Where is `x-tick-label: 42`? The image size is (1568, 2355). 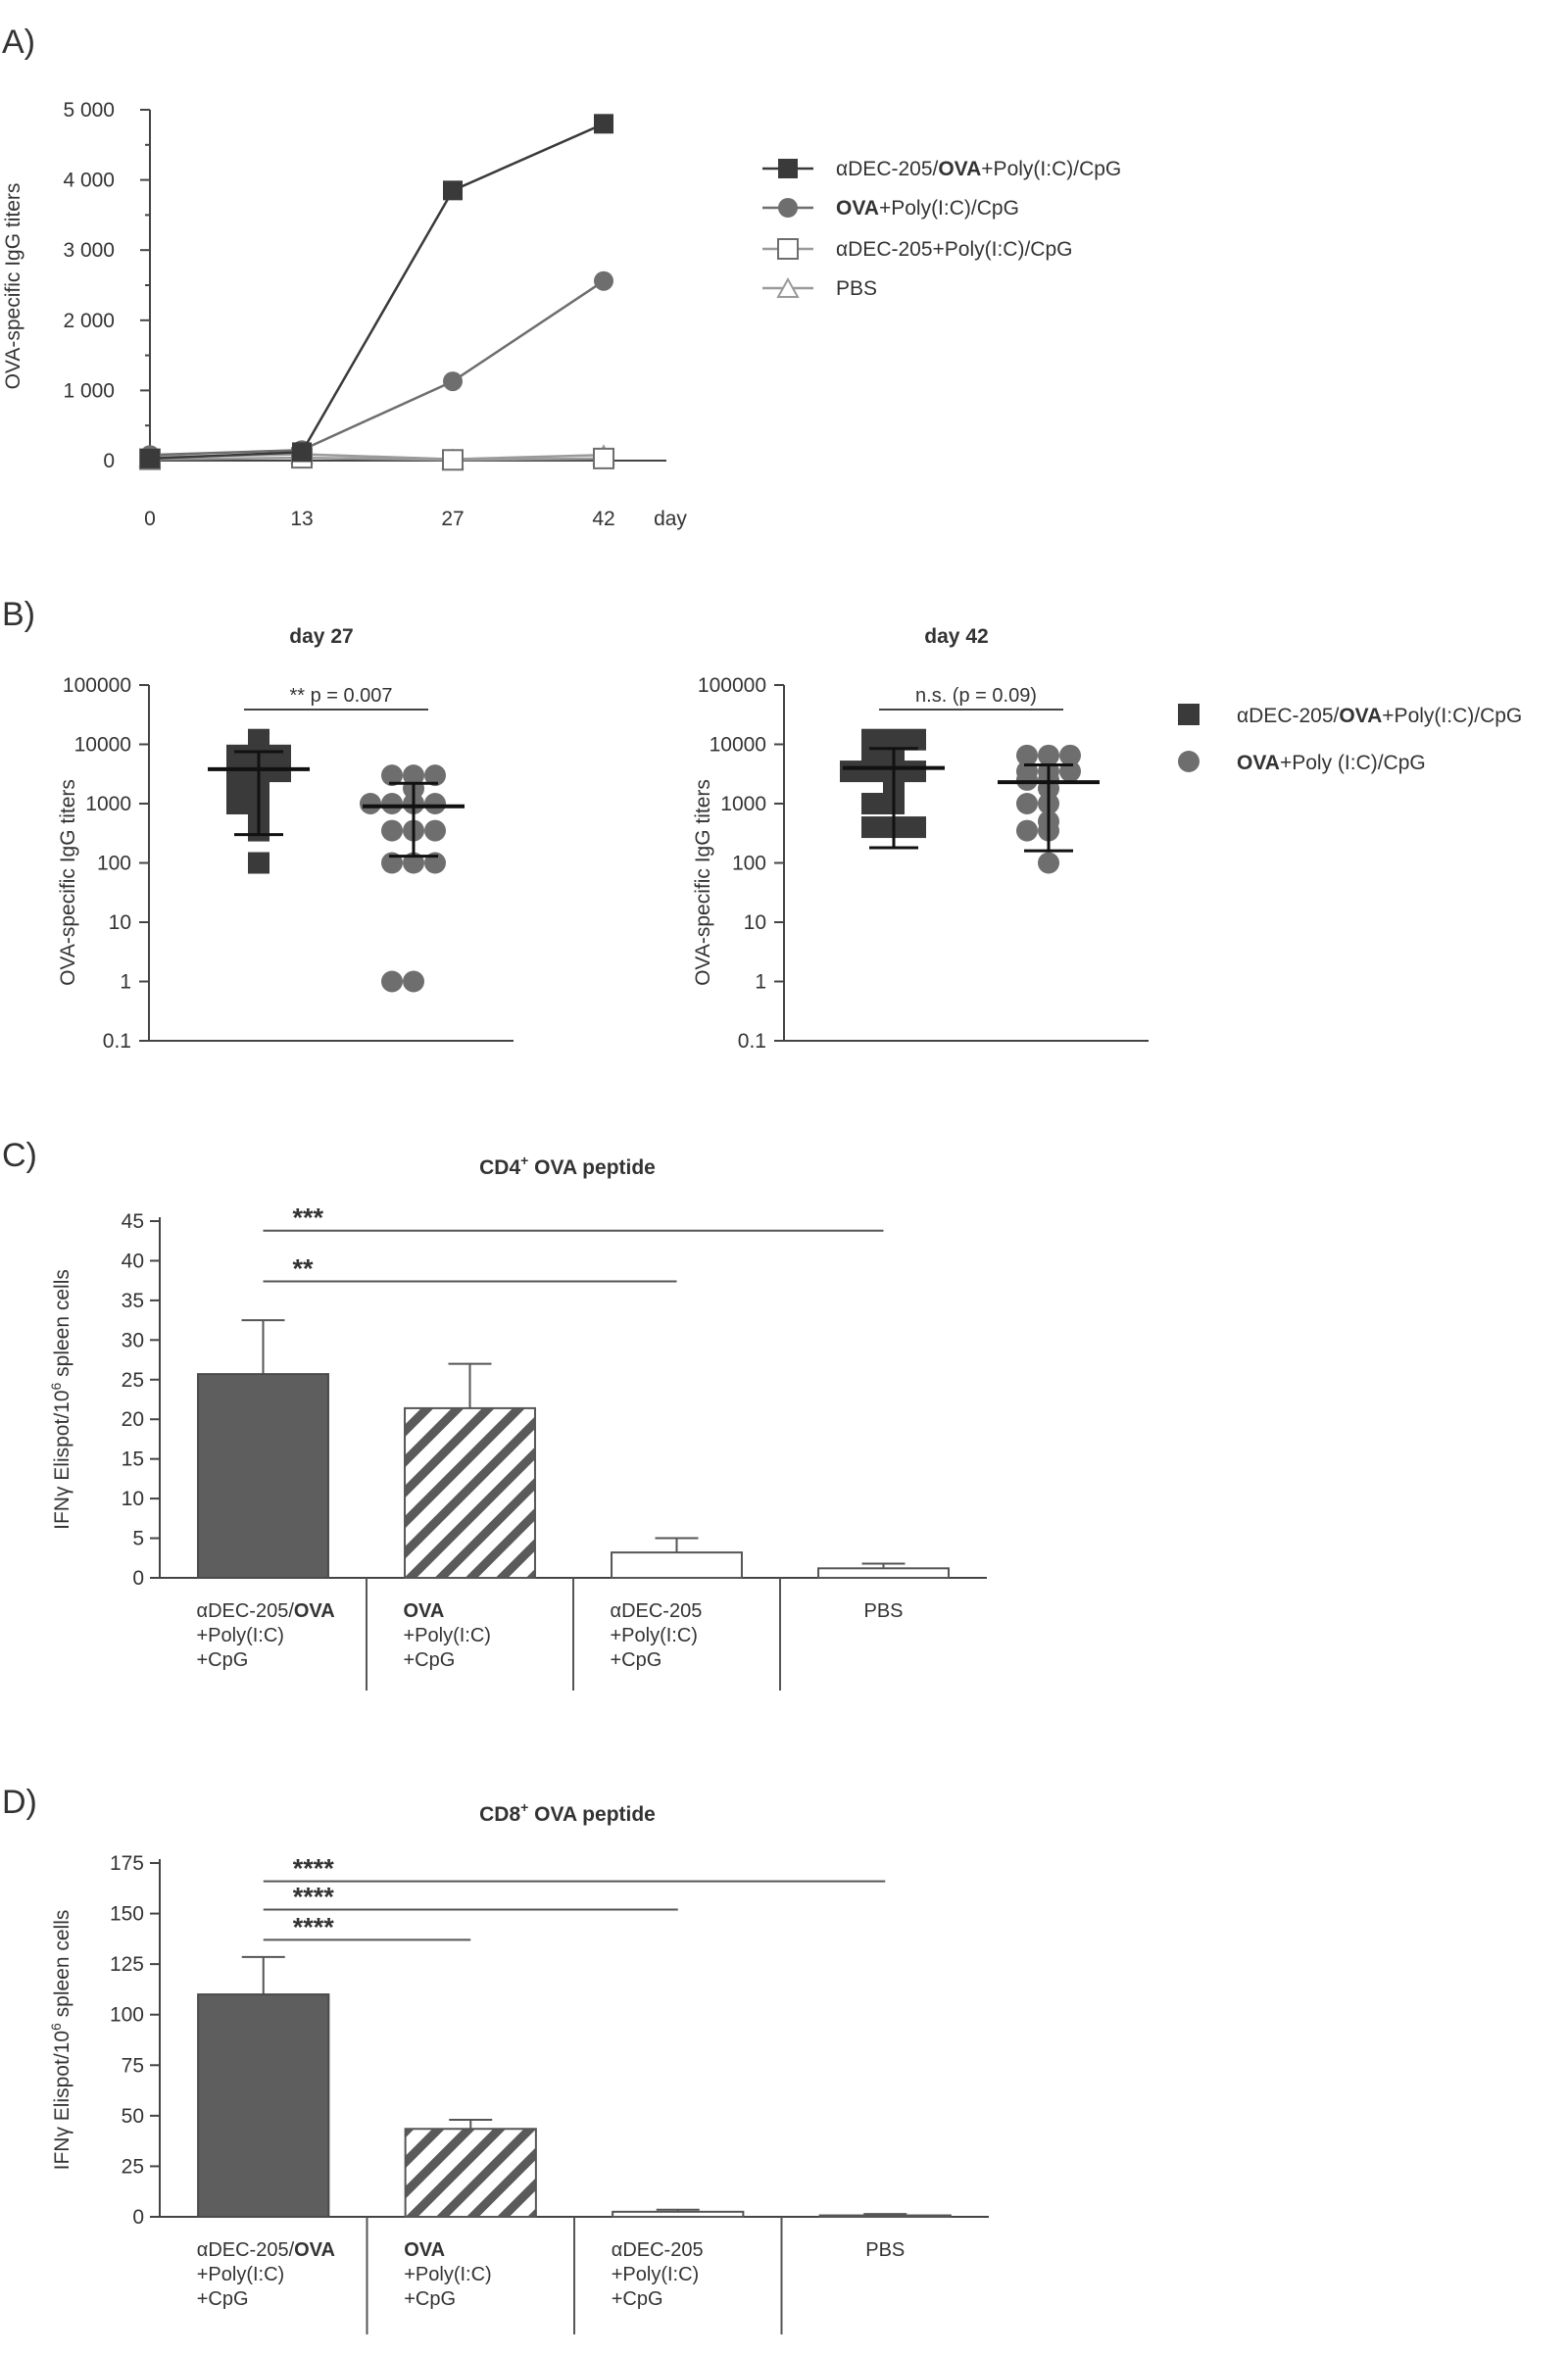
x-tick-label: 42 is located at coordinates (603, 519).